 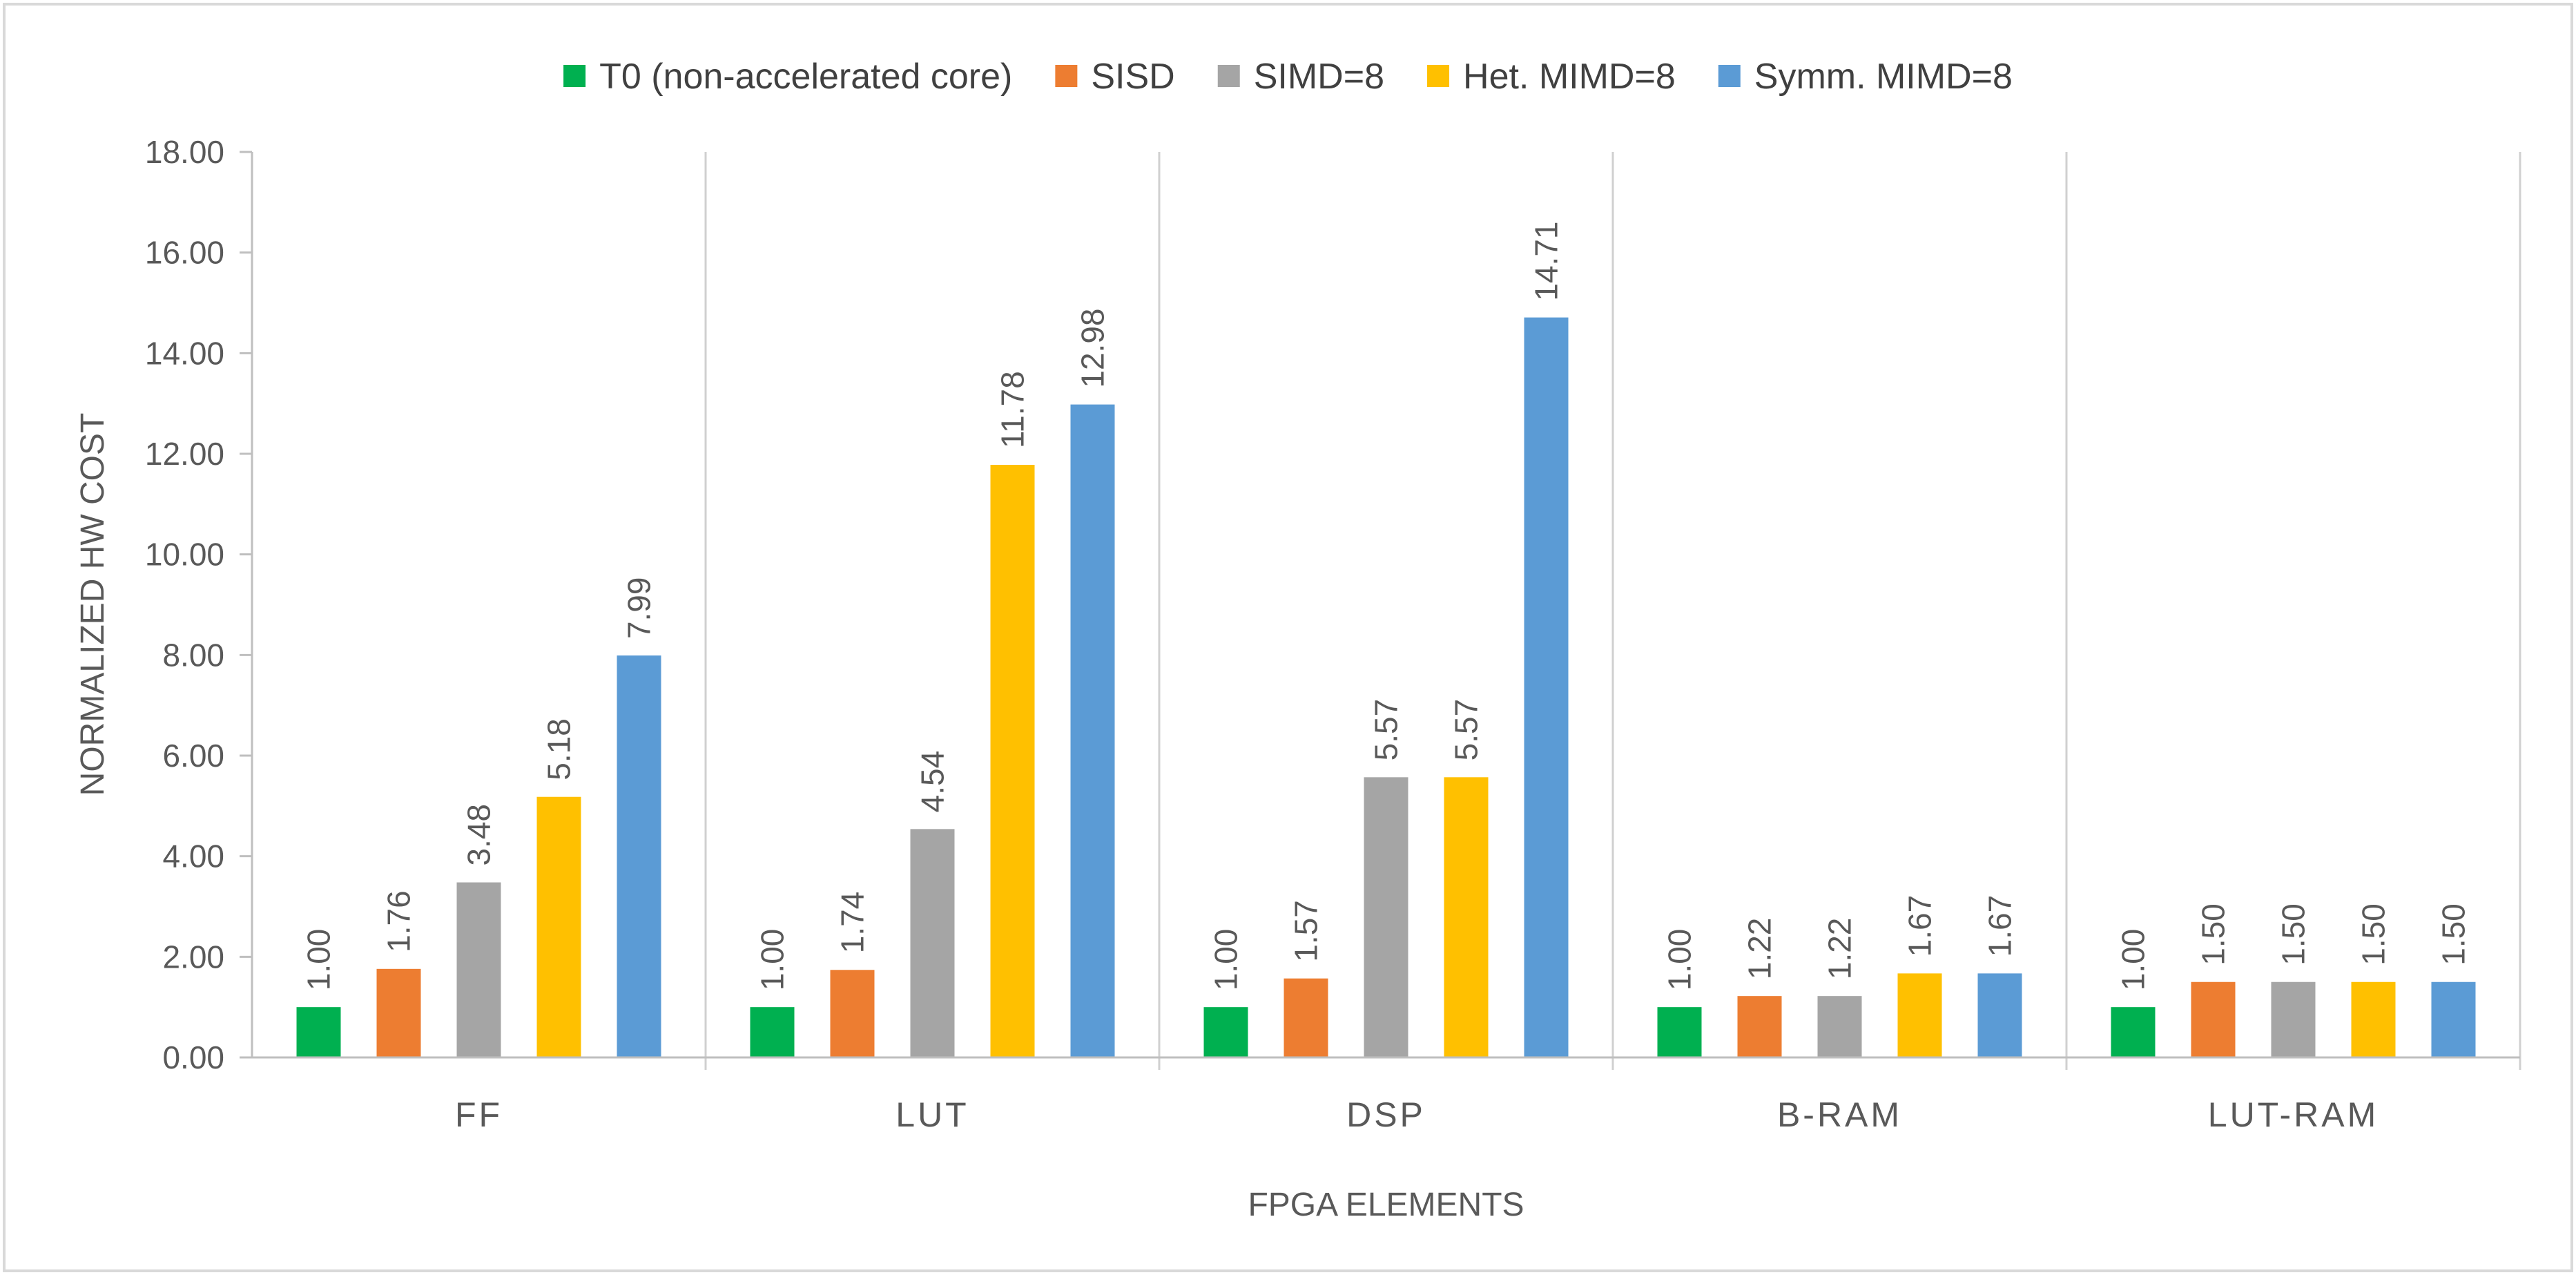 I want to click on data-label: 11.78, so click(x=1013, y=409).